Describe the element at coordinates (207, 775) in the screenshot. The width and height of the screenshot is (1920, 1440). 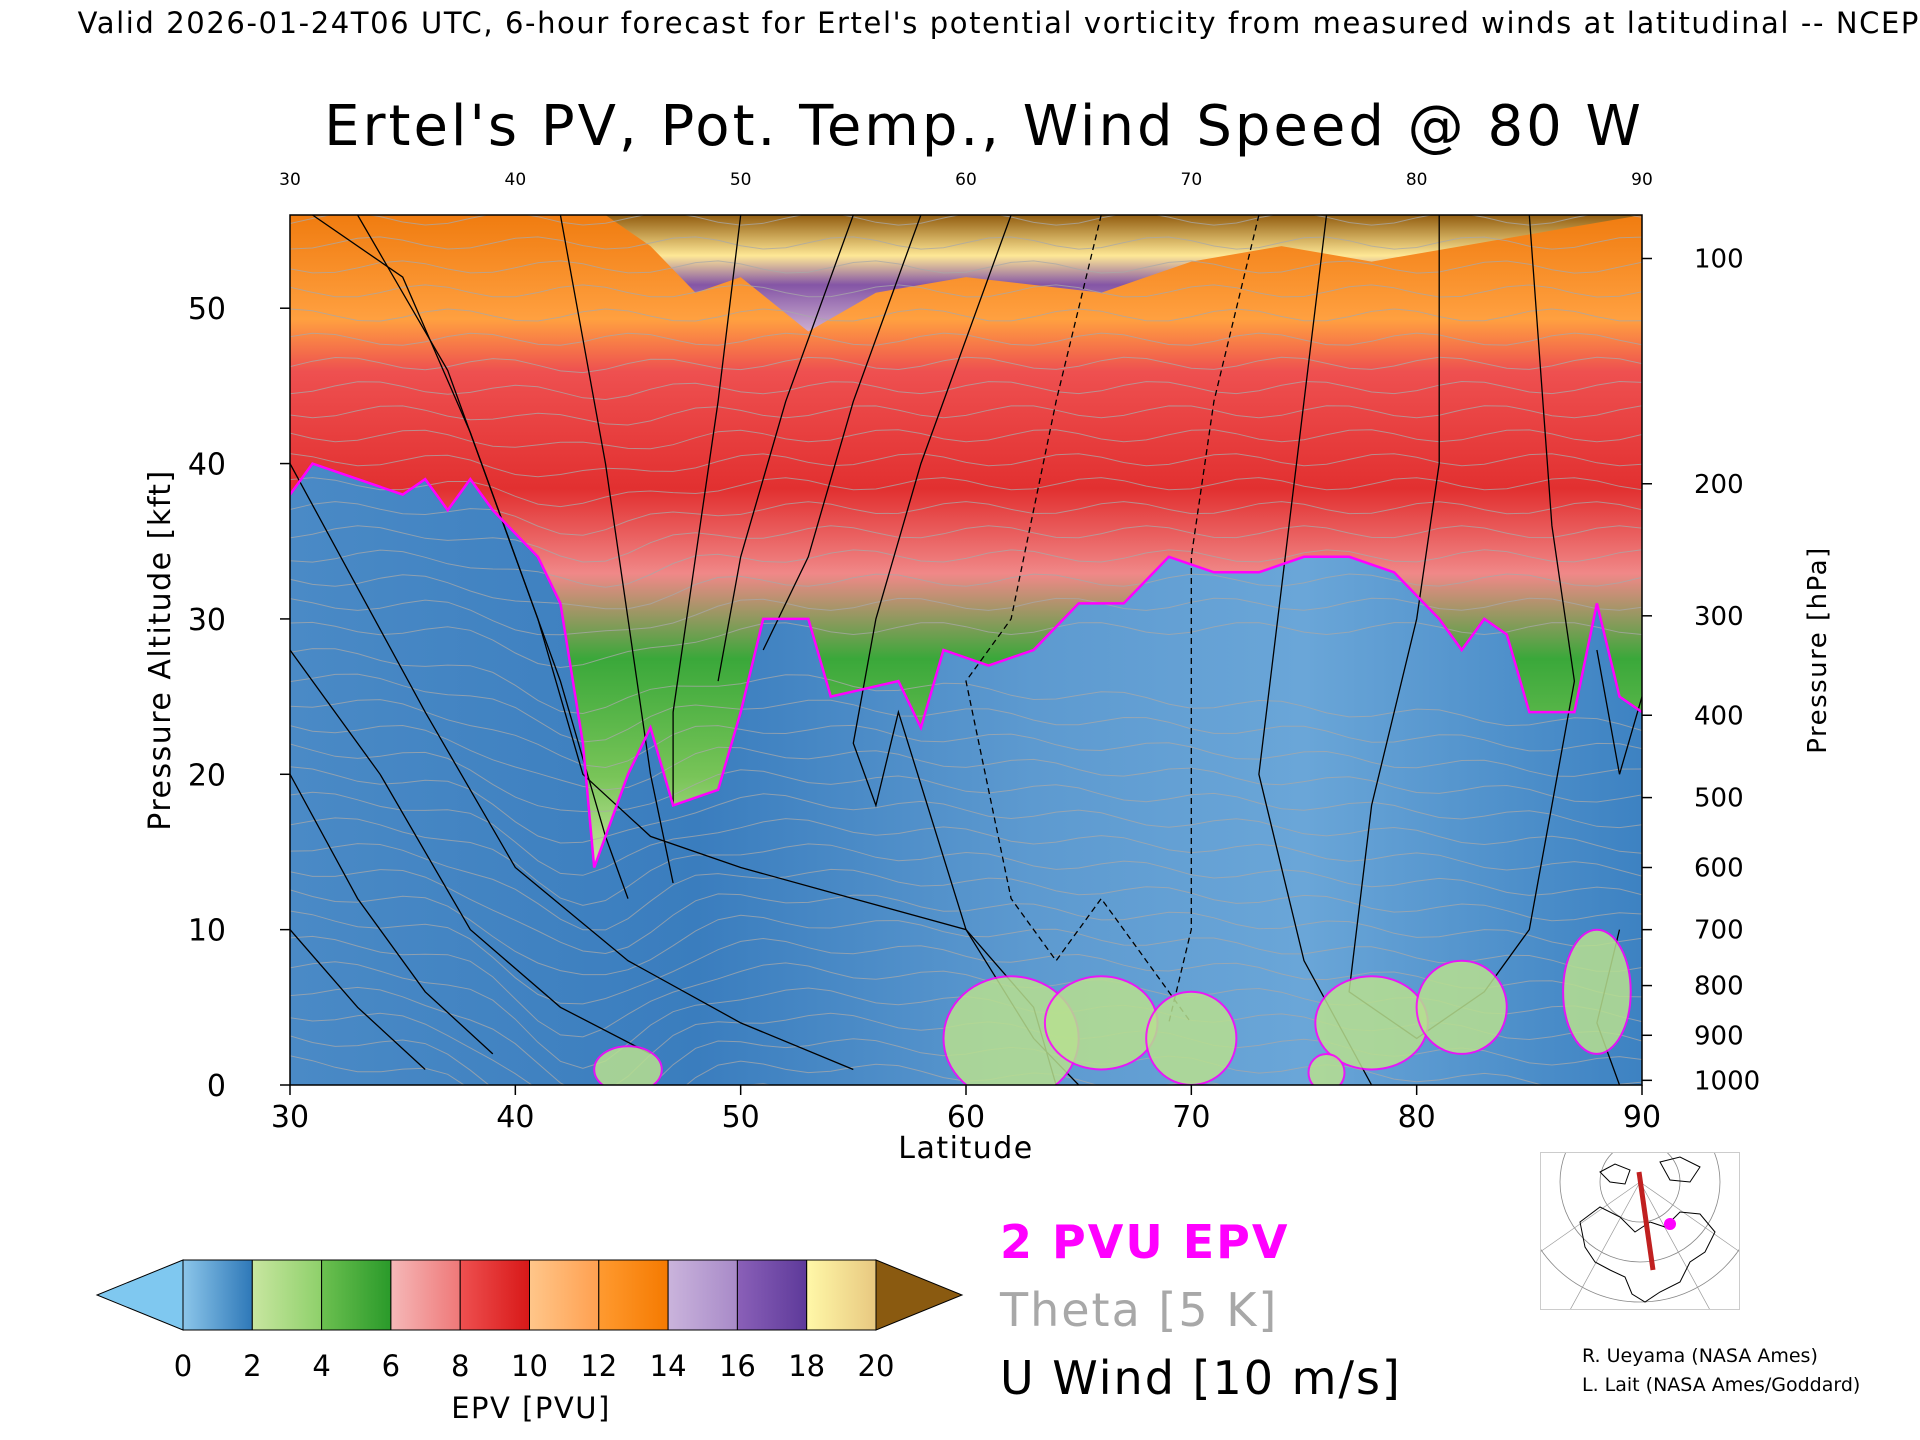
I see `y-tick-label: 20` at that location.